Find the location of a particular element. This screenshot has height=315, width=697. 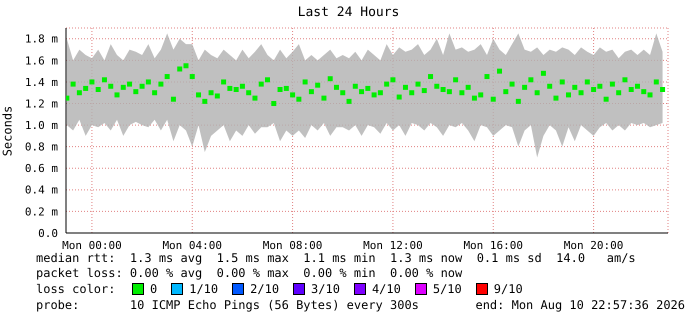

x-tick-label: Mon 00:00 is located at coordinates (92, 245).